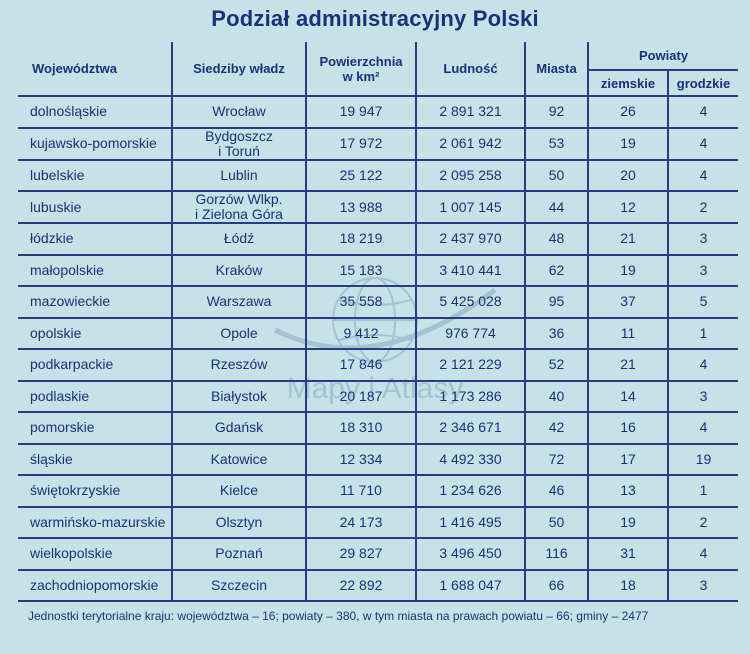 The height and width of the screenshot is (654, 750). What do you see at coordinates (627, 395) in the screenshot?
I see `cell-ziemskie: 14` at bounding box center [627, 395].